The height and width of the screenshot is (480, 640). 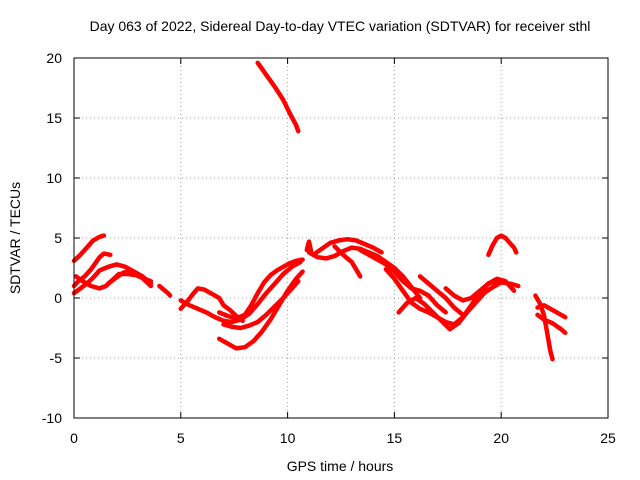 I want to click on data-series-track-x, so click(x=551, y=311).